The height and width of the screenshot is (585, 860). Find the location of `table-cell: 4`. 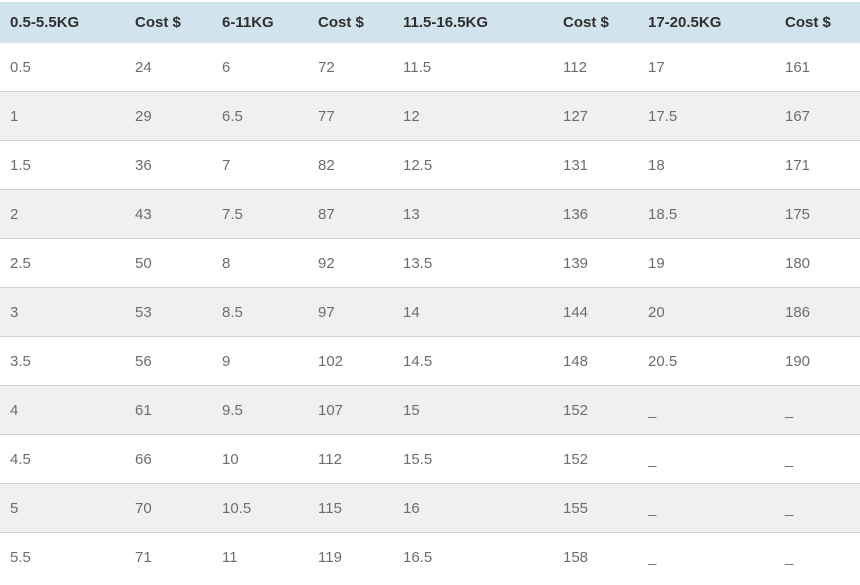

table-cell: 4 is located at coordinates (62, 410).